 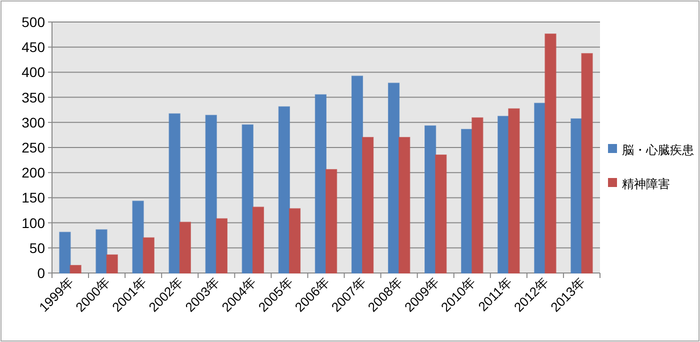 I want to click on y-tick-label: 150, so click(x=34, y=198).